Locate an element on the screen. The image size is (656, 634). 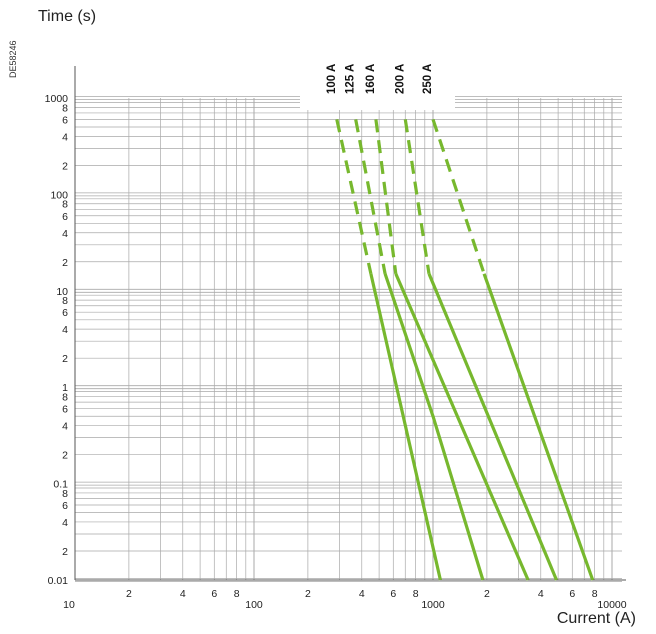
x-tick-label: 10 is located at coordinates (69, 605).